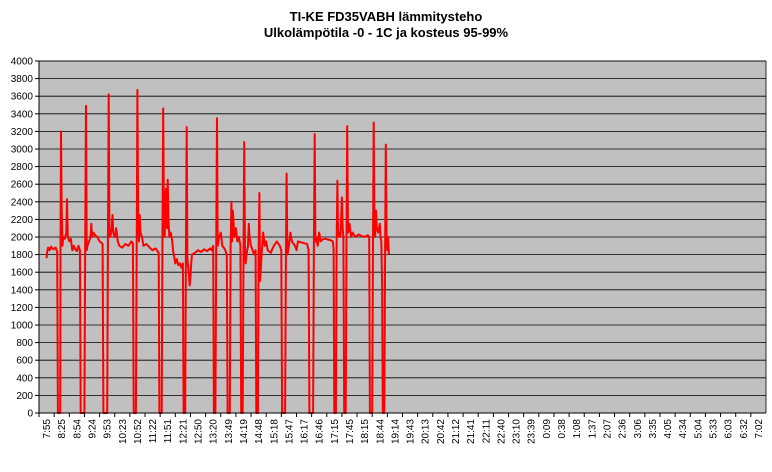 Image resolution: width=772 pixels, height=472 pixels. What do you see at coordinates (22, 202) in the screenshot?
I see `y-tick-label: 2400` at bounding box center [22, 202].